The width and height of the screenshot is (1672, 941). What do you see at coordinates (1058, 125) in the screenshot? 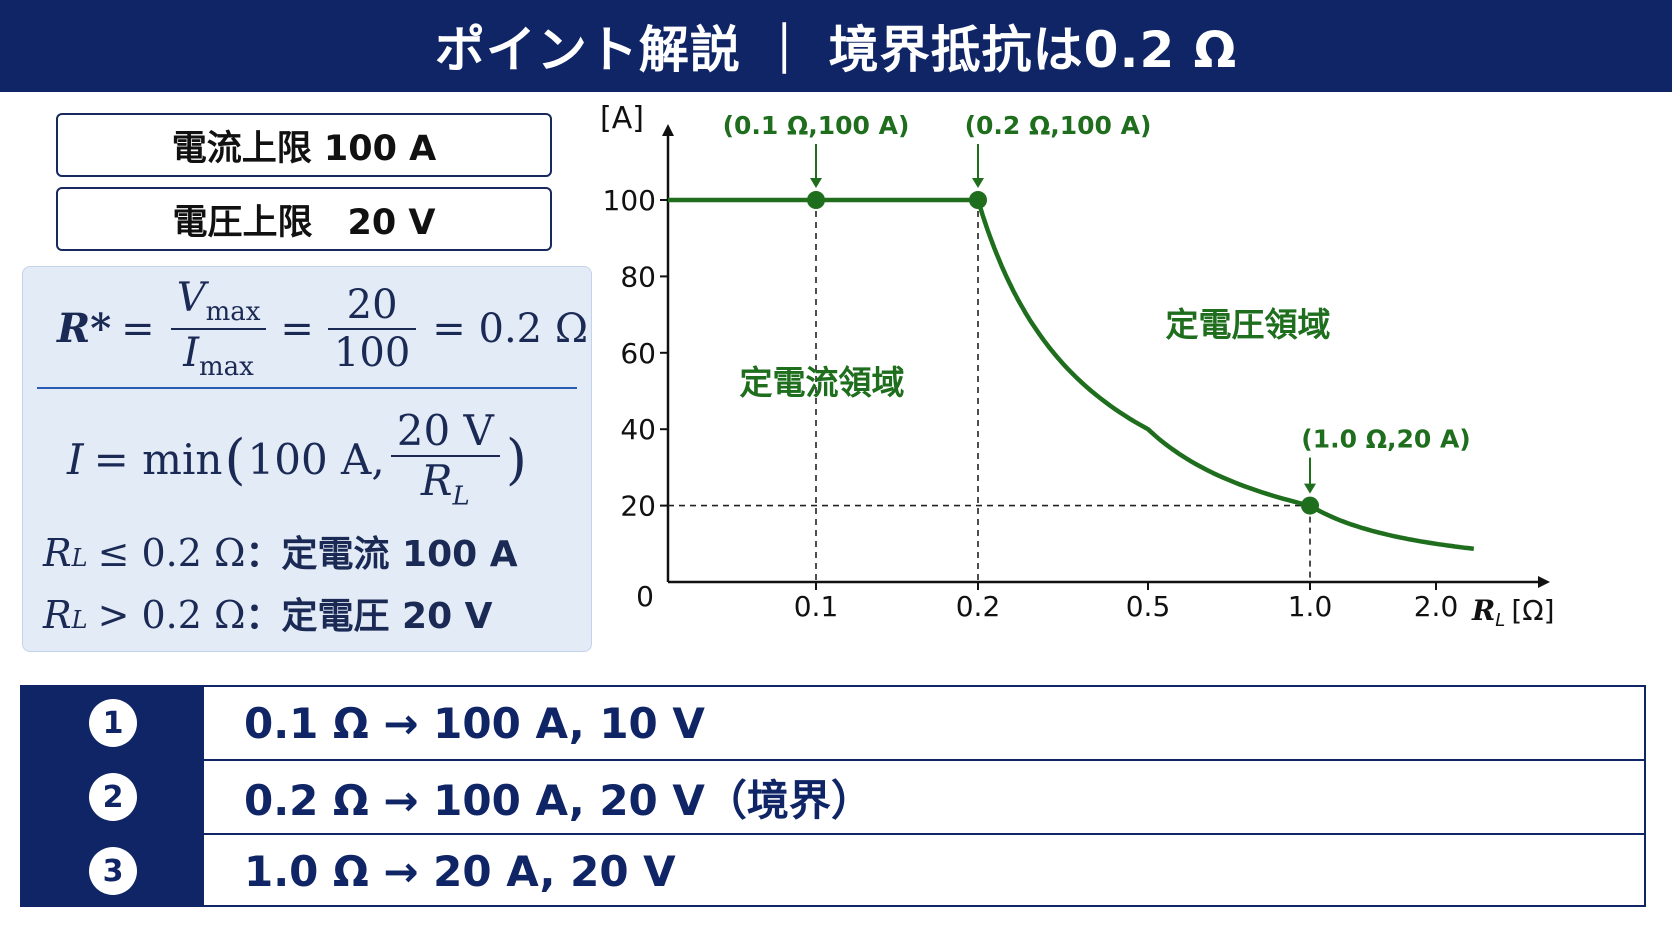
I see `point-label: (0.2 Ω,100 A)` at bounding box center [1058, 125].